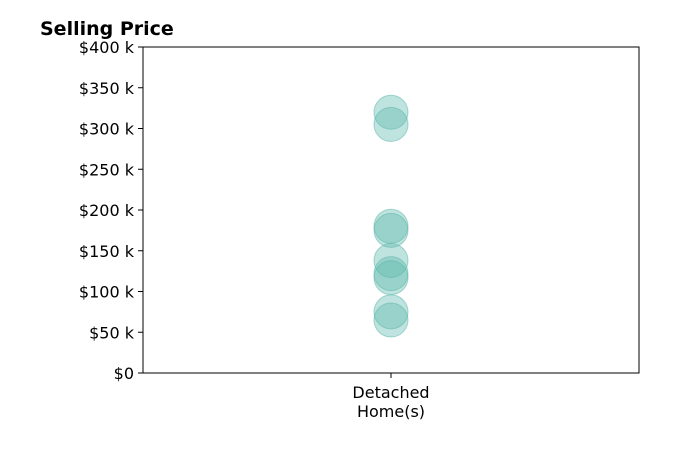 The image size is (679, 462). What do you see at coordinates (107, 129) in the screenshot?
I see `y-tick-label: $300 k` at bounding box center [107, 129].